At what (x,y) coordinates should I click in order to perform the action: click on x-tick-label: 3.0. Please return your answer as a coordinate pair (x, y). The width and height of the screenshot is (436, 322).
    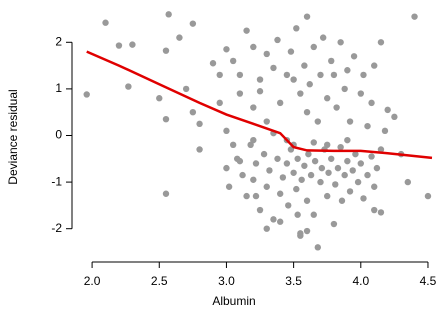
    Looking at the image, I should click on (226, 281).